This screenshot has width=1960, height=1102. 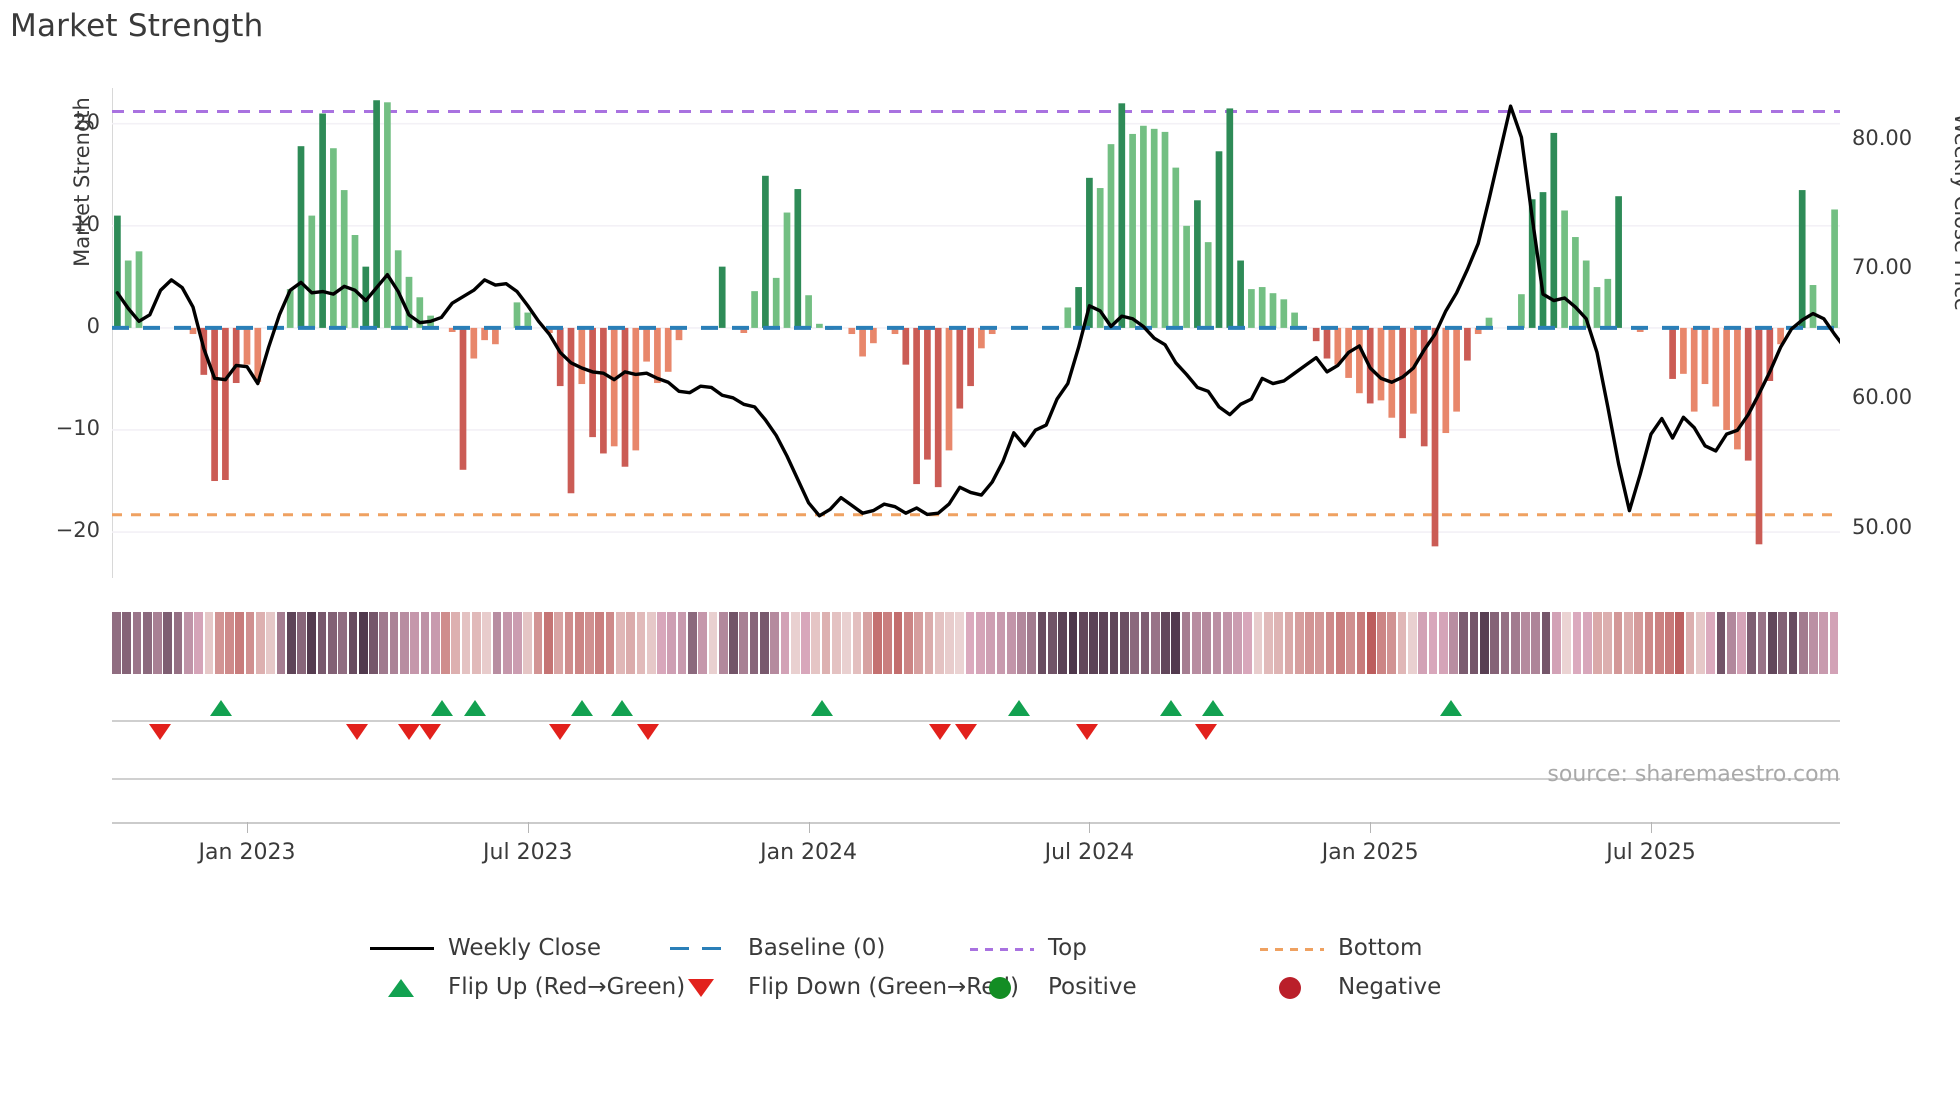 What do you see at coordinates (82, 182) in the screenshot?
I see `left-axis-label: Market Strength` at bounding box center [82, 182].